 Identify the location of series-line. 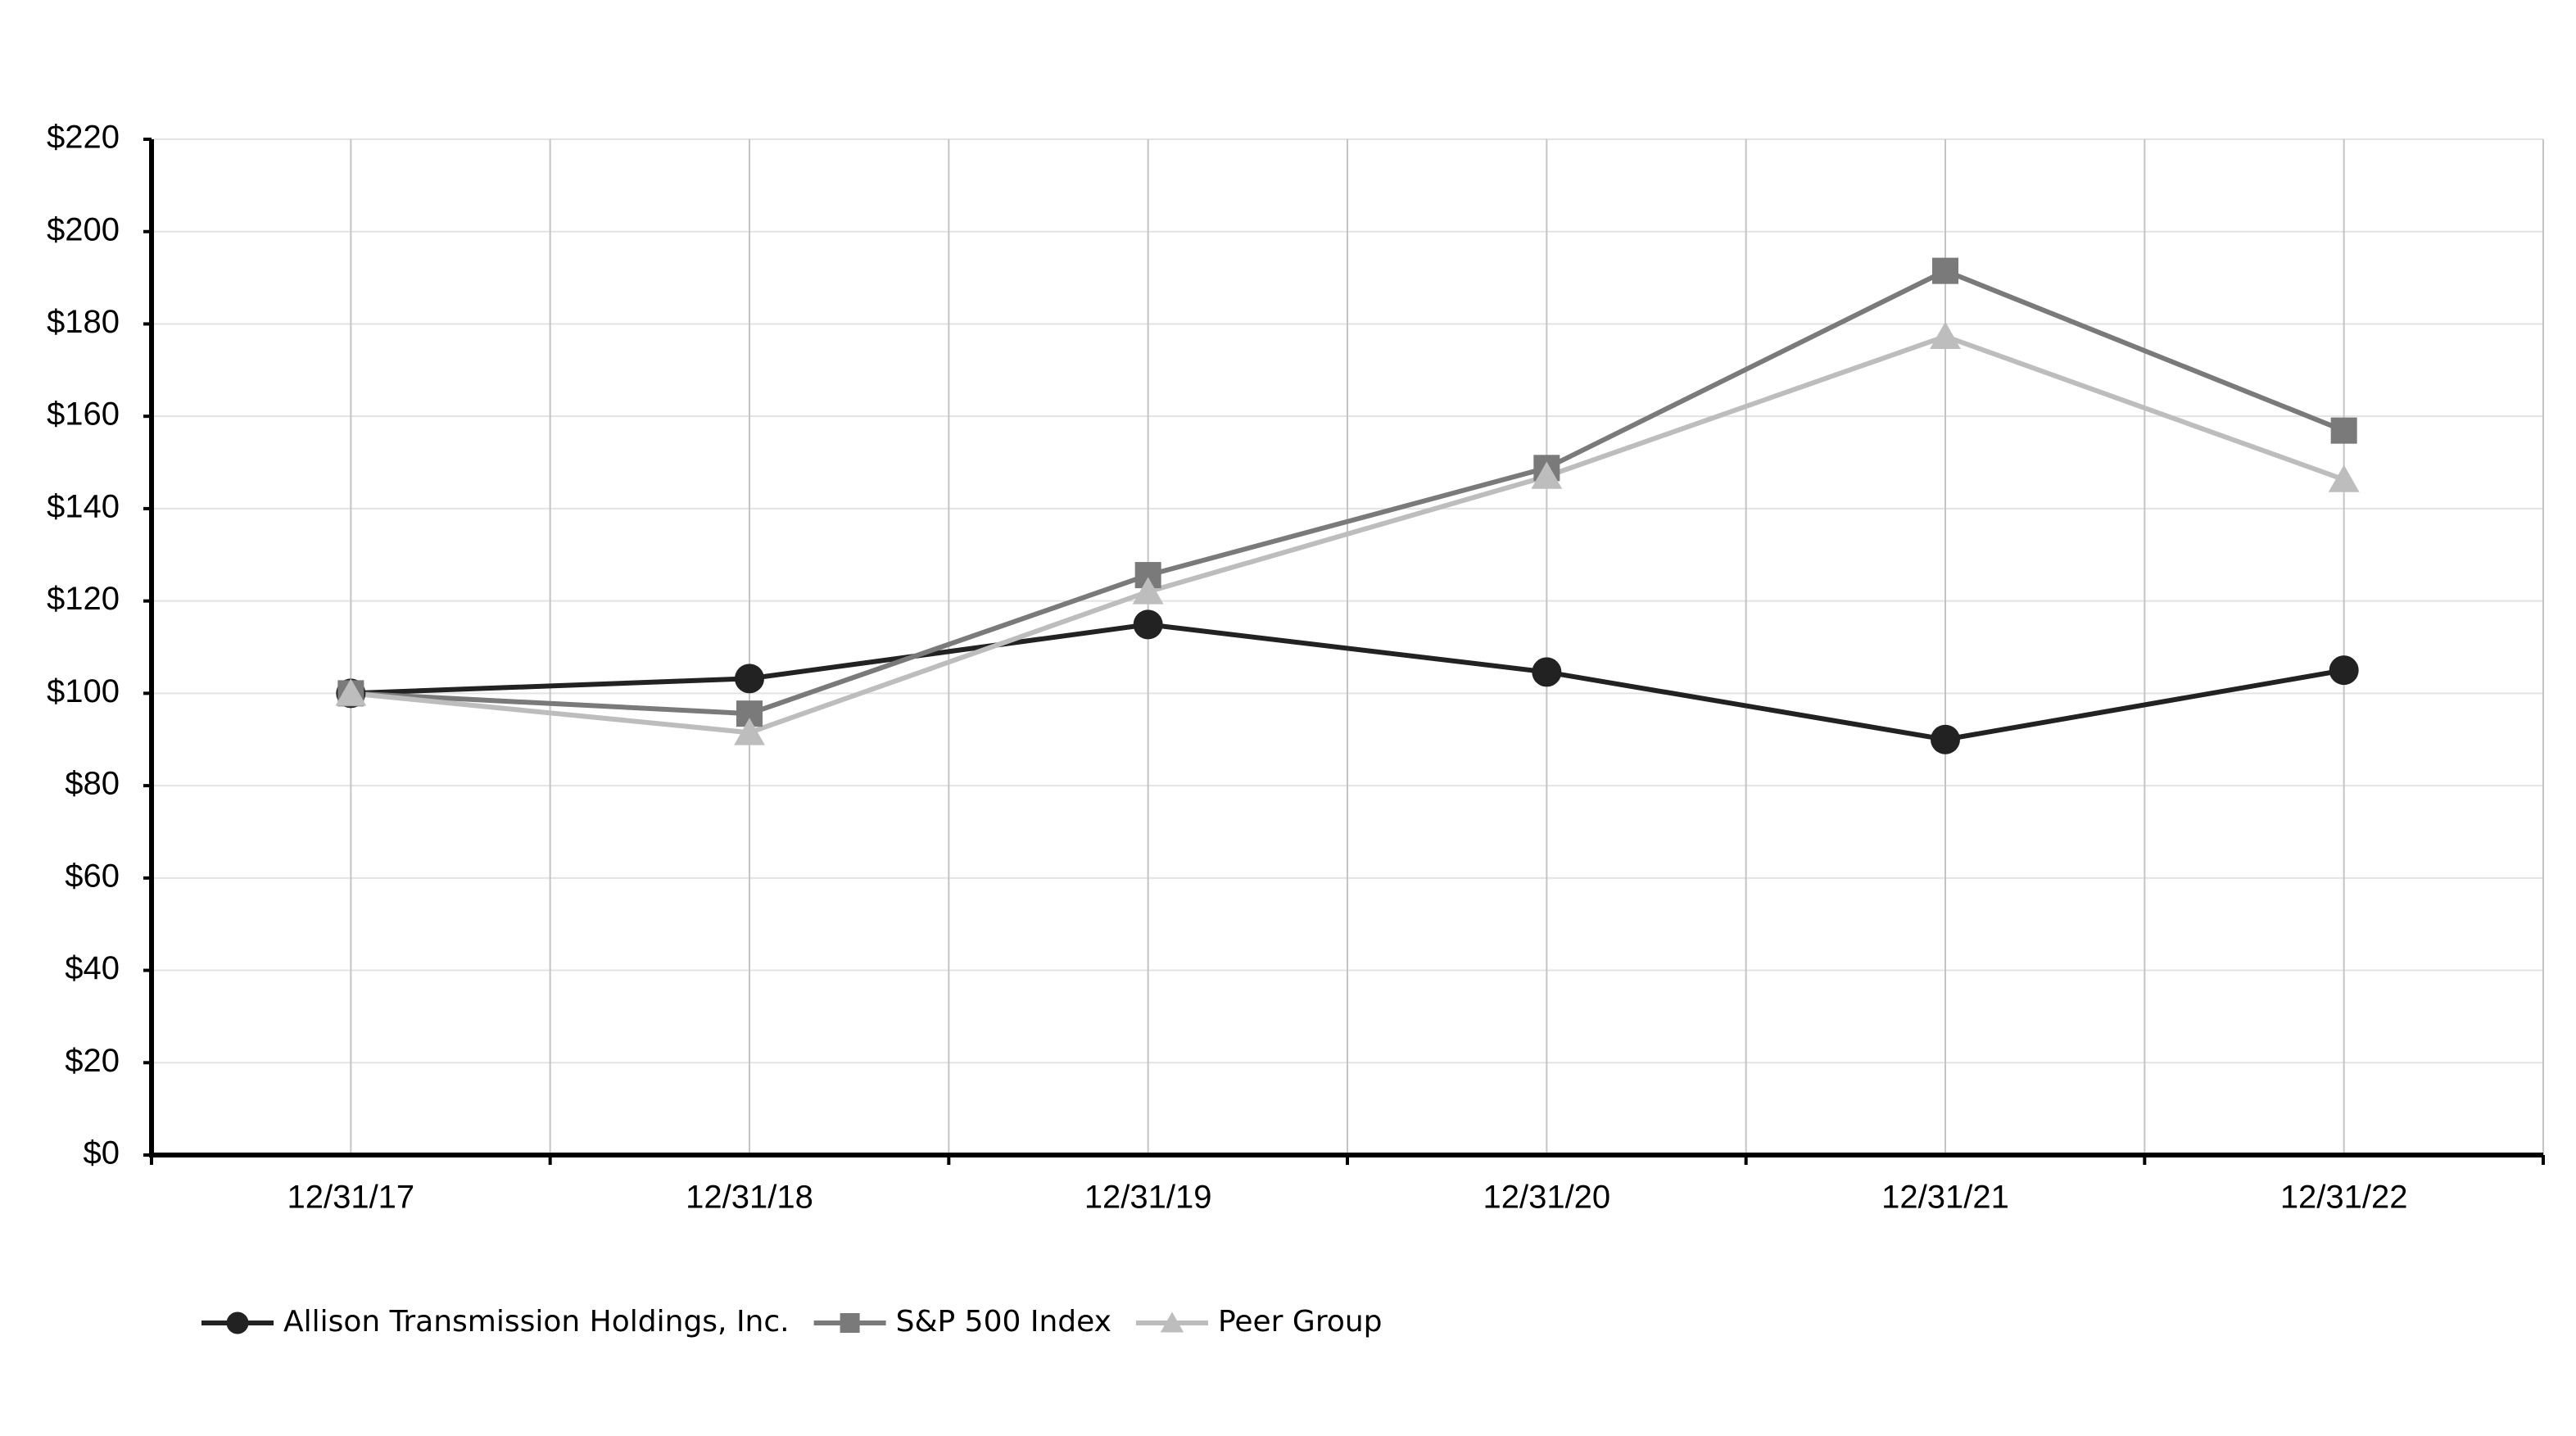
(1348, 682).